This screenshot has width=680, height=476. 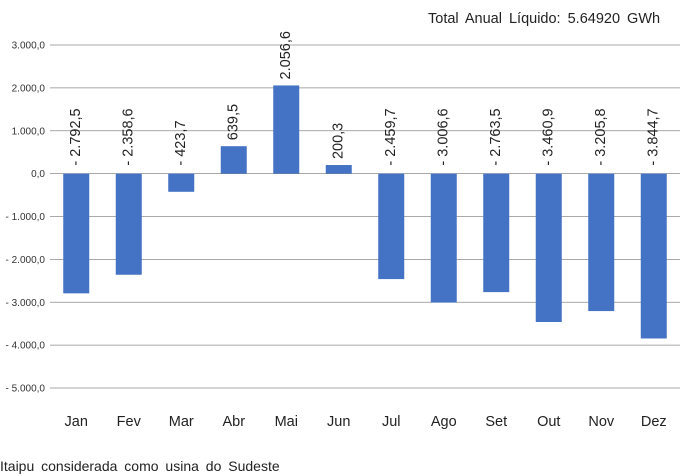 What do you see at coordinates (391, 136) in the screenshot?
I see `data-label: - 2.459,7` at bounding box center [391, 136].